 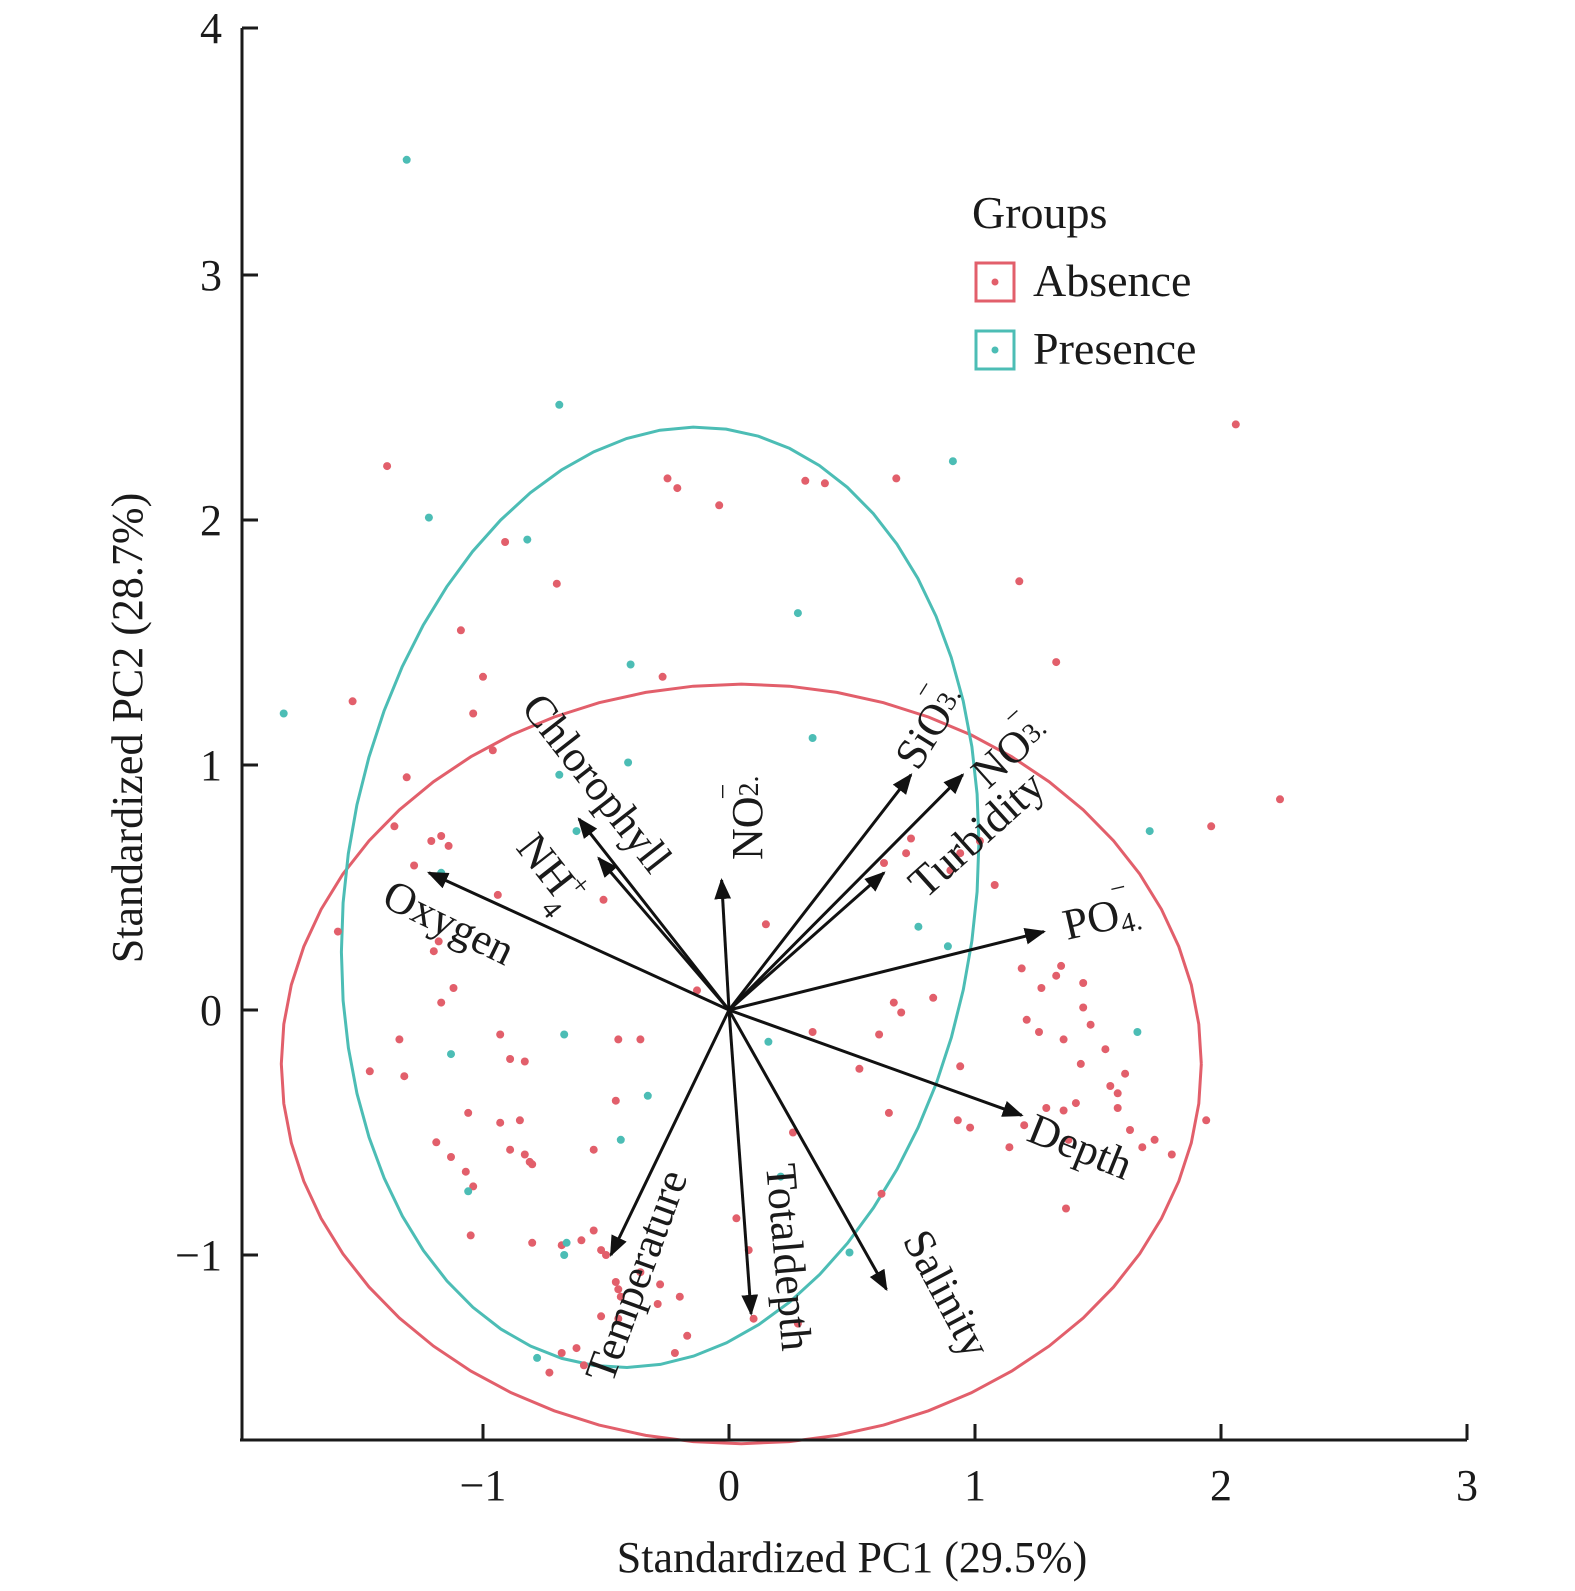 I want to click on label-depth: Depth, so click(x=1080, y=1147).